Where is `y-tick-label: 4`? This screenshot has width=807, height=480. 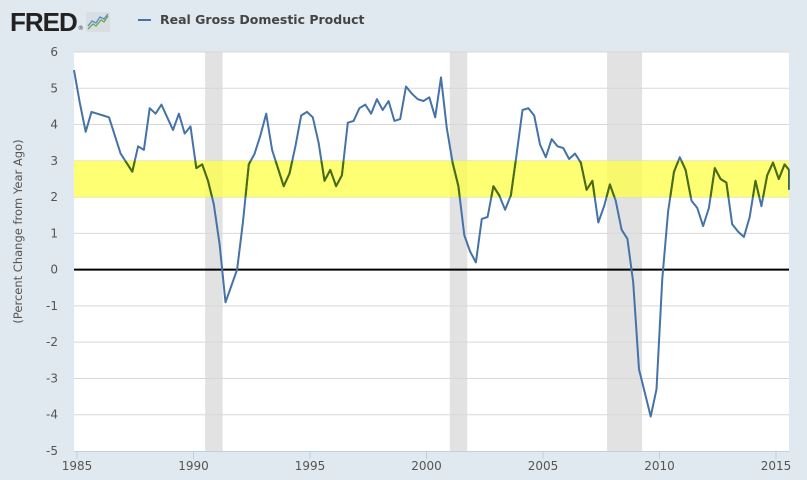 y-tick-label: 4 is located at coordinates (54, 125).